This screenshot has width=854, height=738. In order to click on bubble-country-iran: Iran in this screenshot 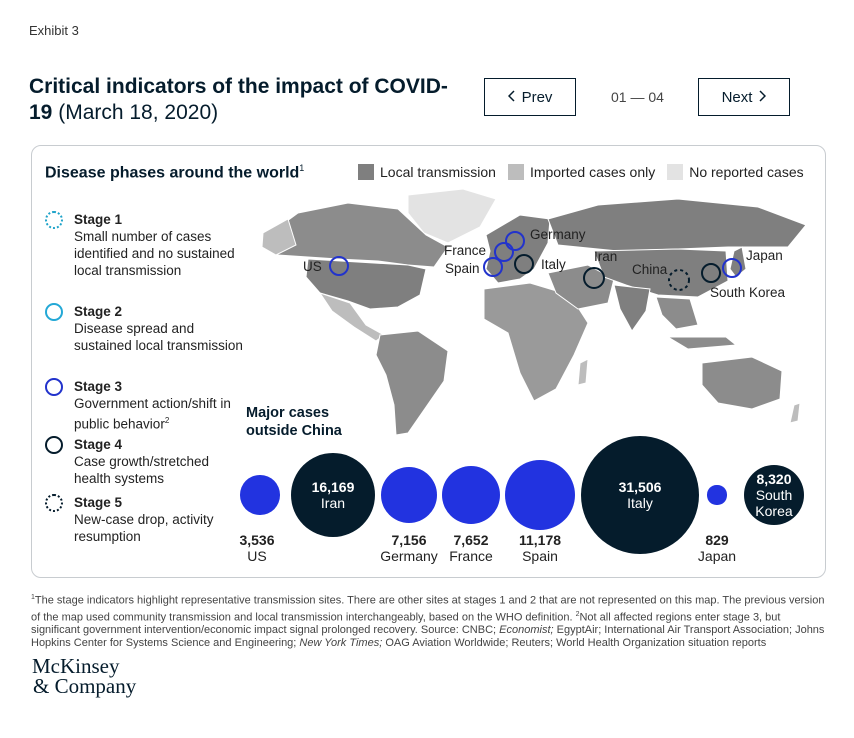, I will do `click(333, 502)`.